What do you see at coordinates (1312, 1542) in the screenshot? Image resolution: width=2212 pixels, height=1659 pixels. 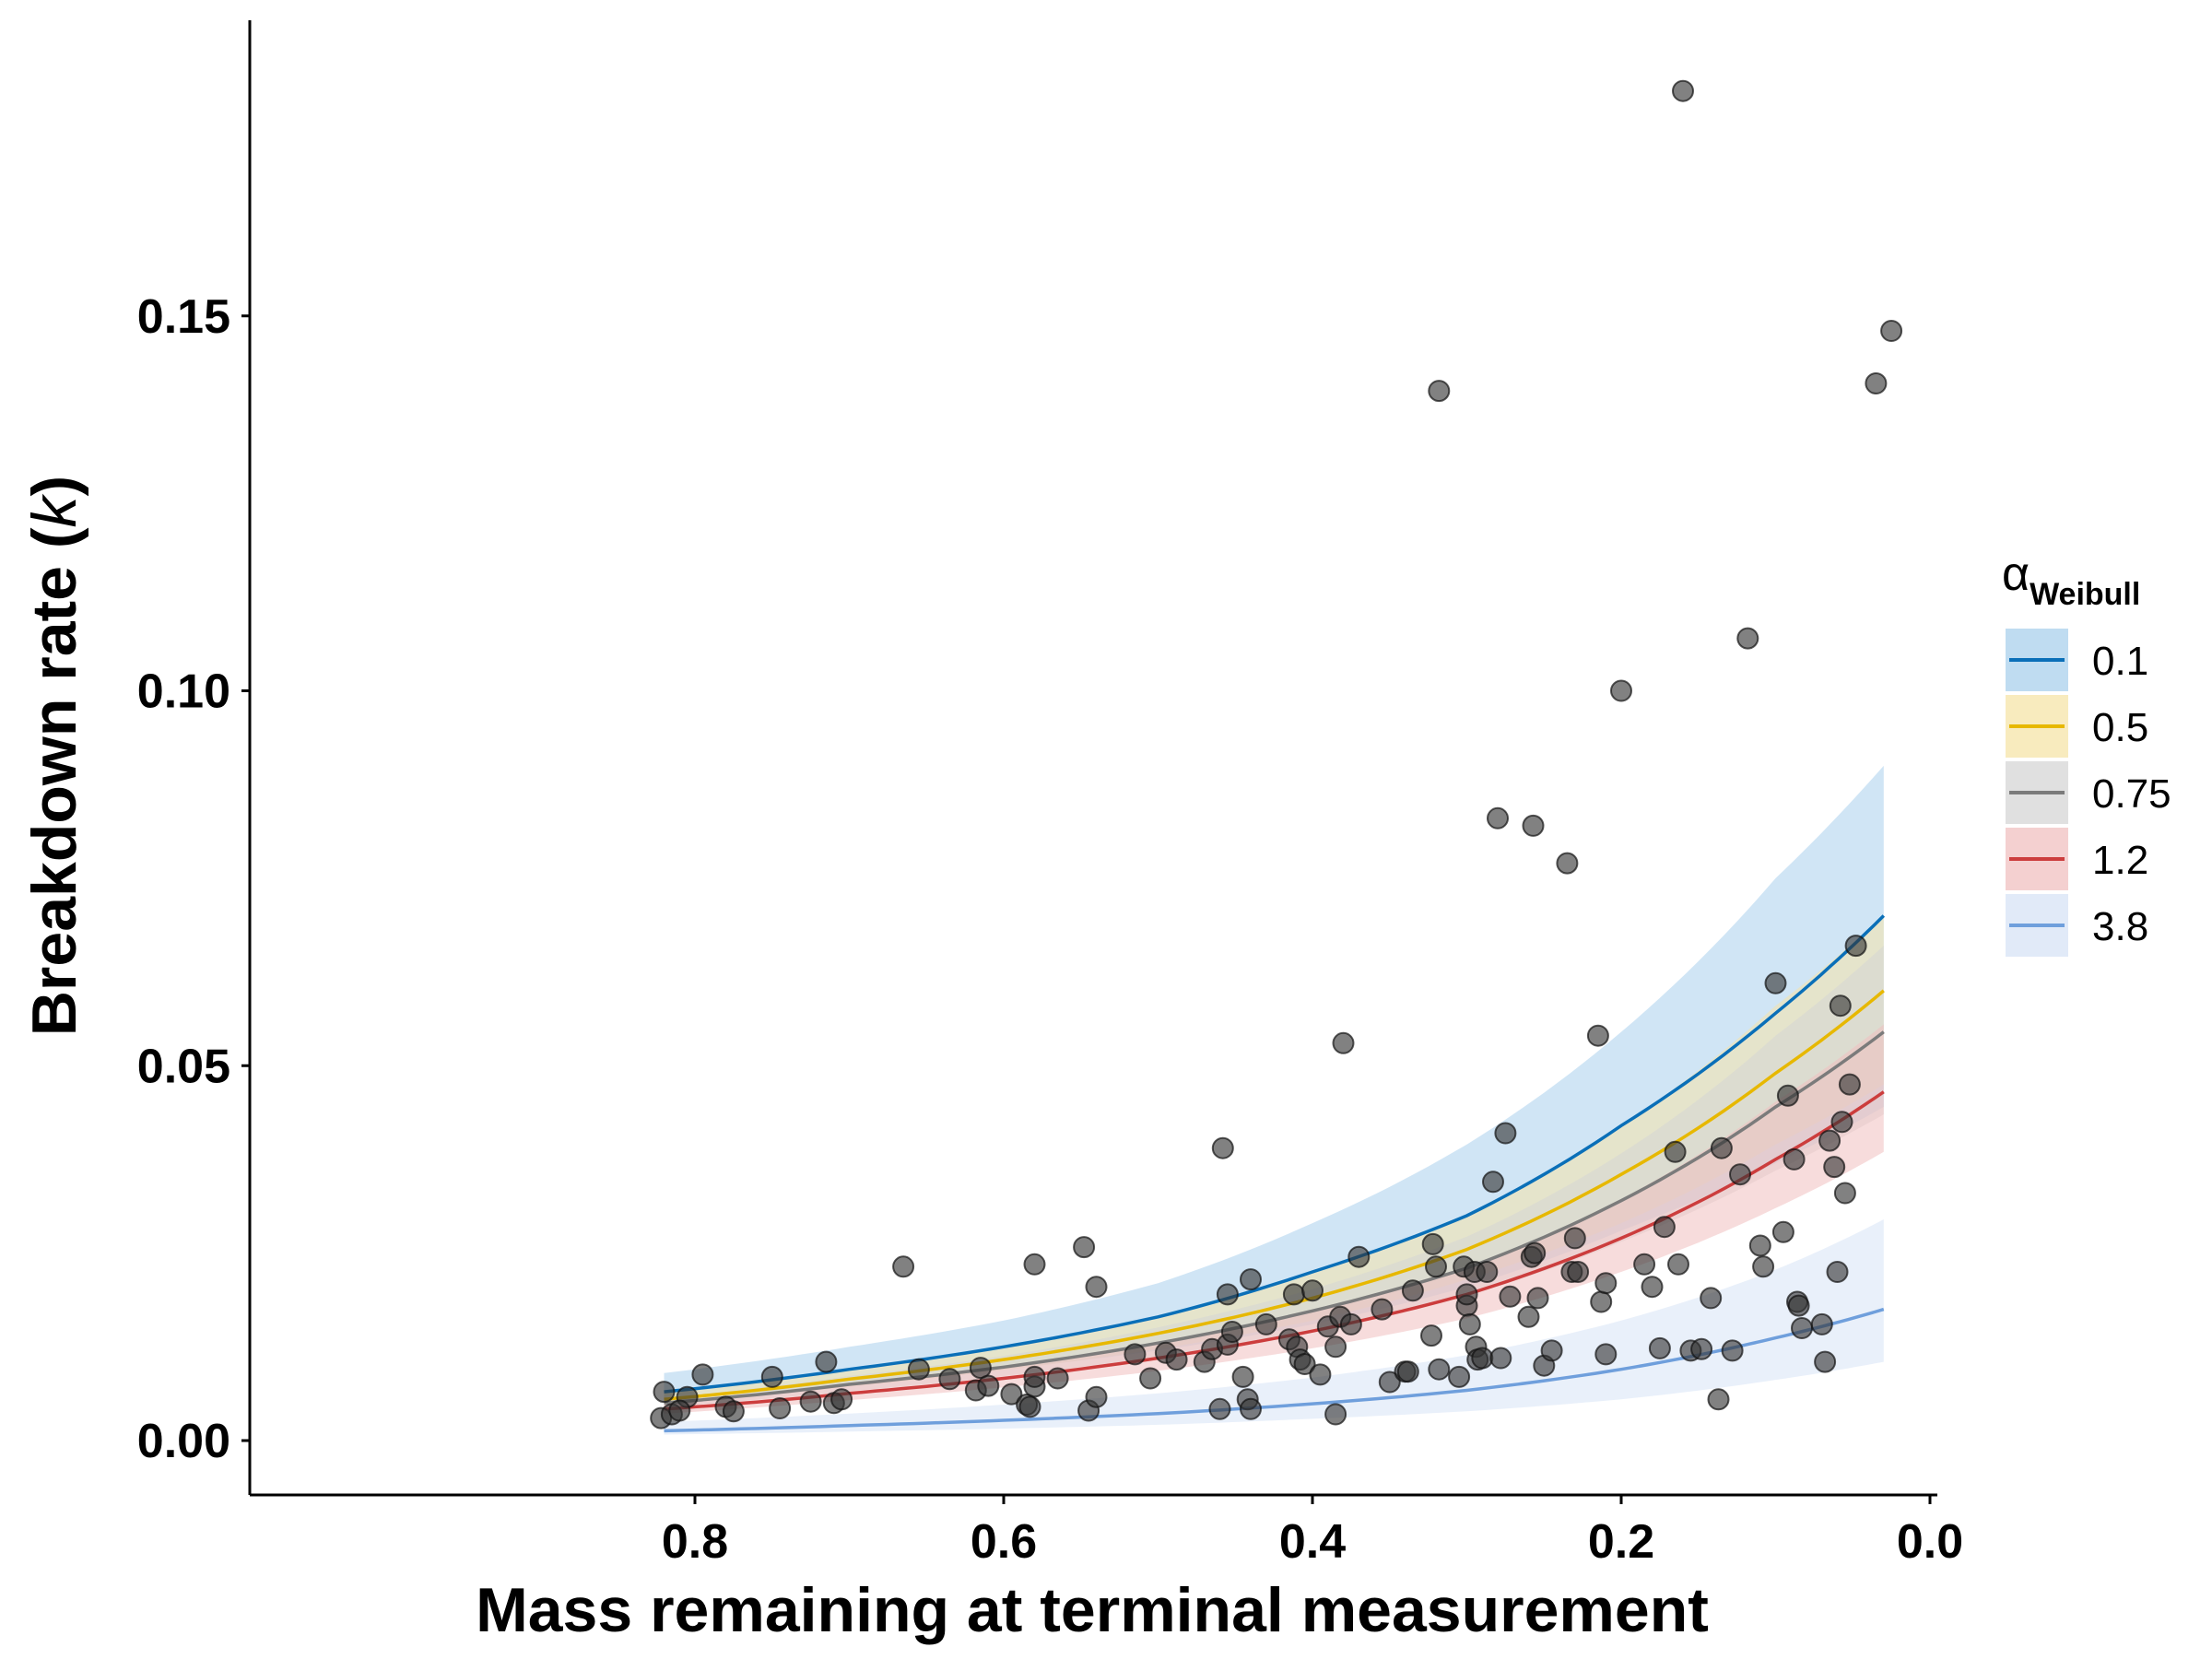 I see `x-tick-label: 0.4` at bounding box center [1312, 1542].